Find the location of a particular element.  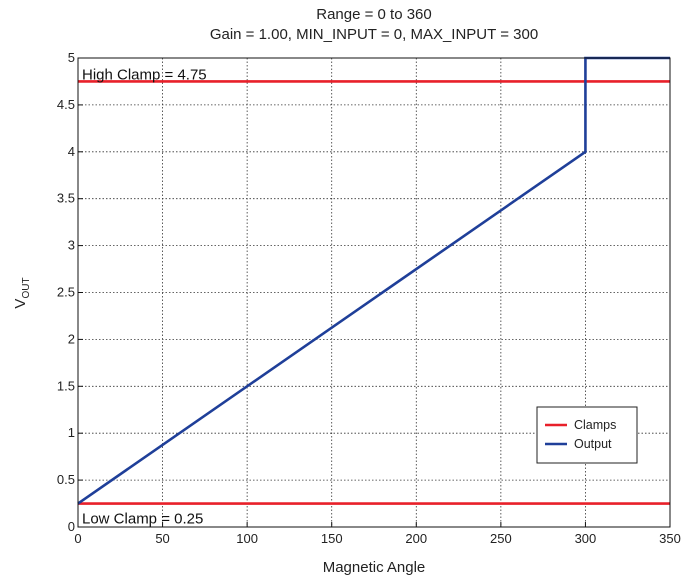

y-axis-label: VOUT is located at coordinates (22, 292).